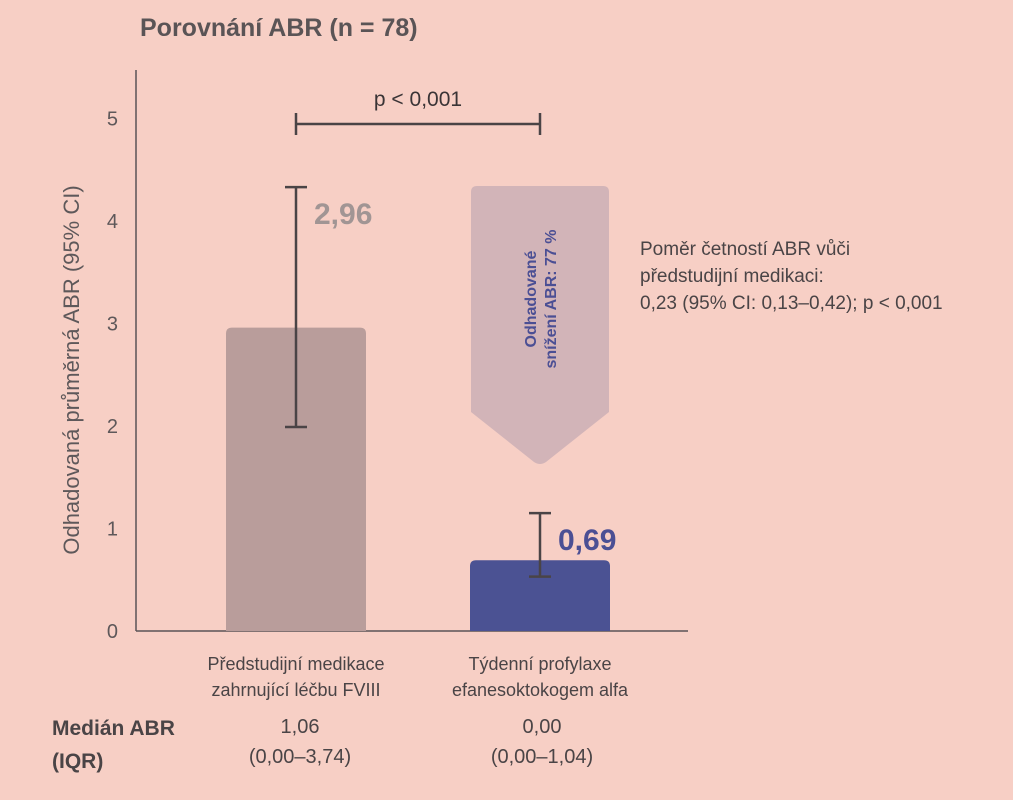  What do you see at coordinates (343, 214) in the screenshot?
I see `data-label: 2,96` at bounding box center [343, 214].